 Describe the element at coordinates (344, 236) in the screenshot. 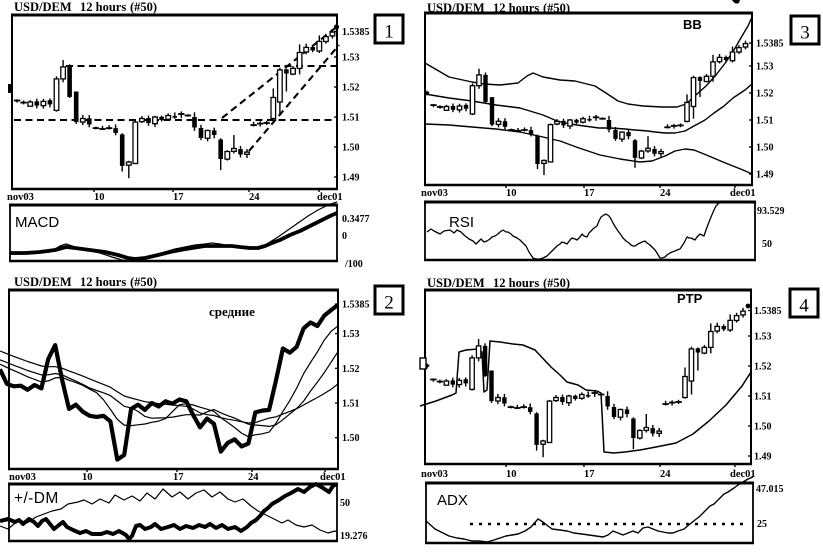

I see `svg-text: 0` at that location.